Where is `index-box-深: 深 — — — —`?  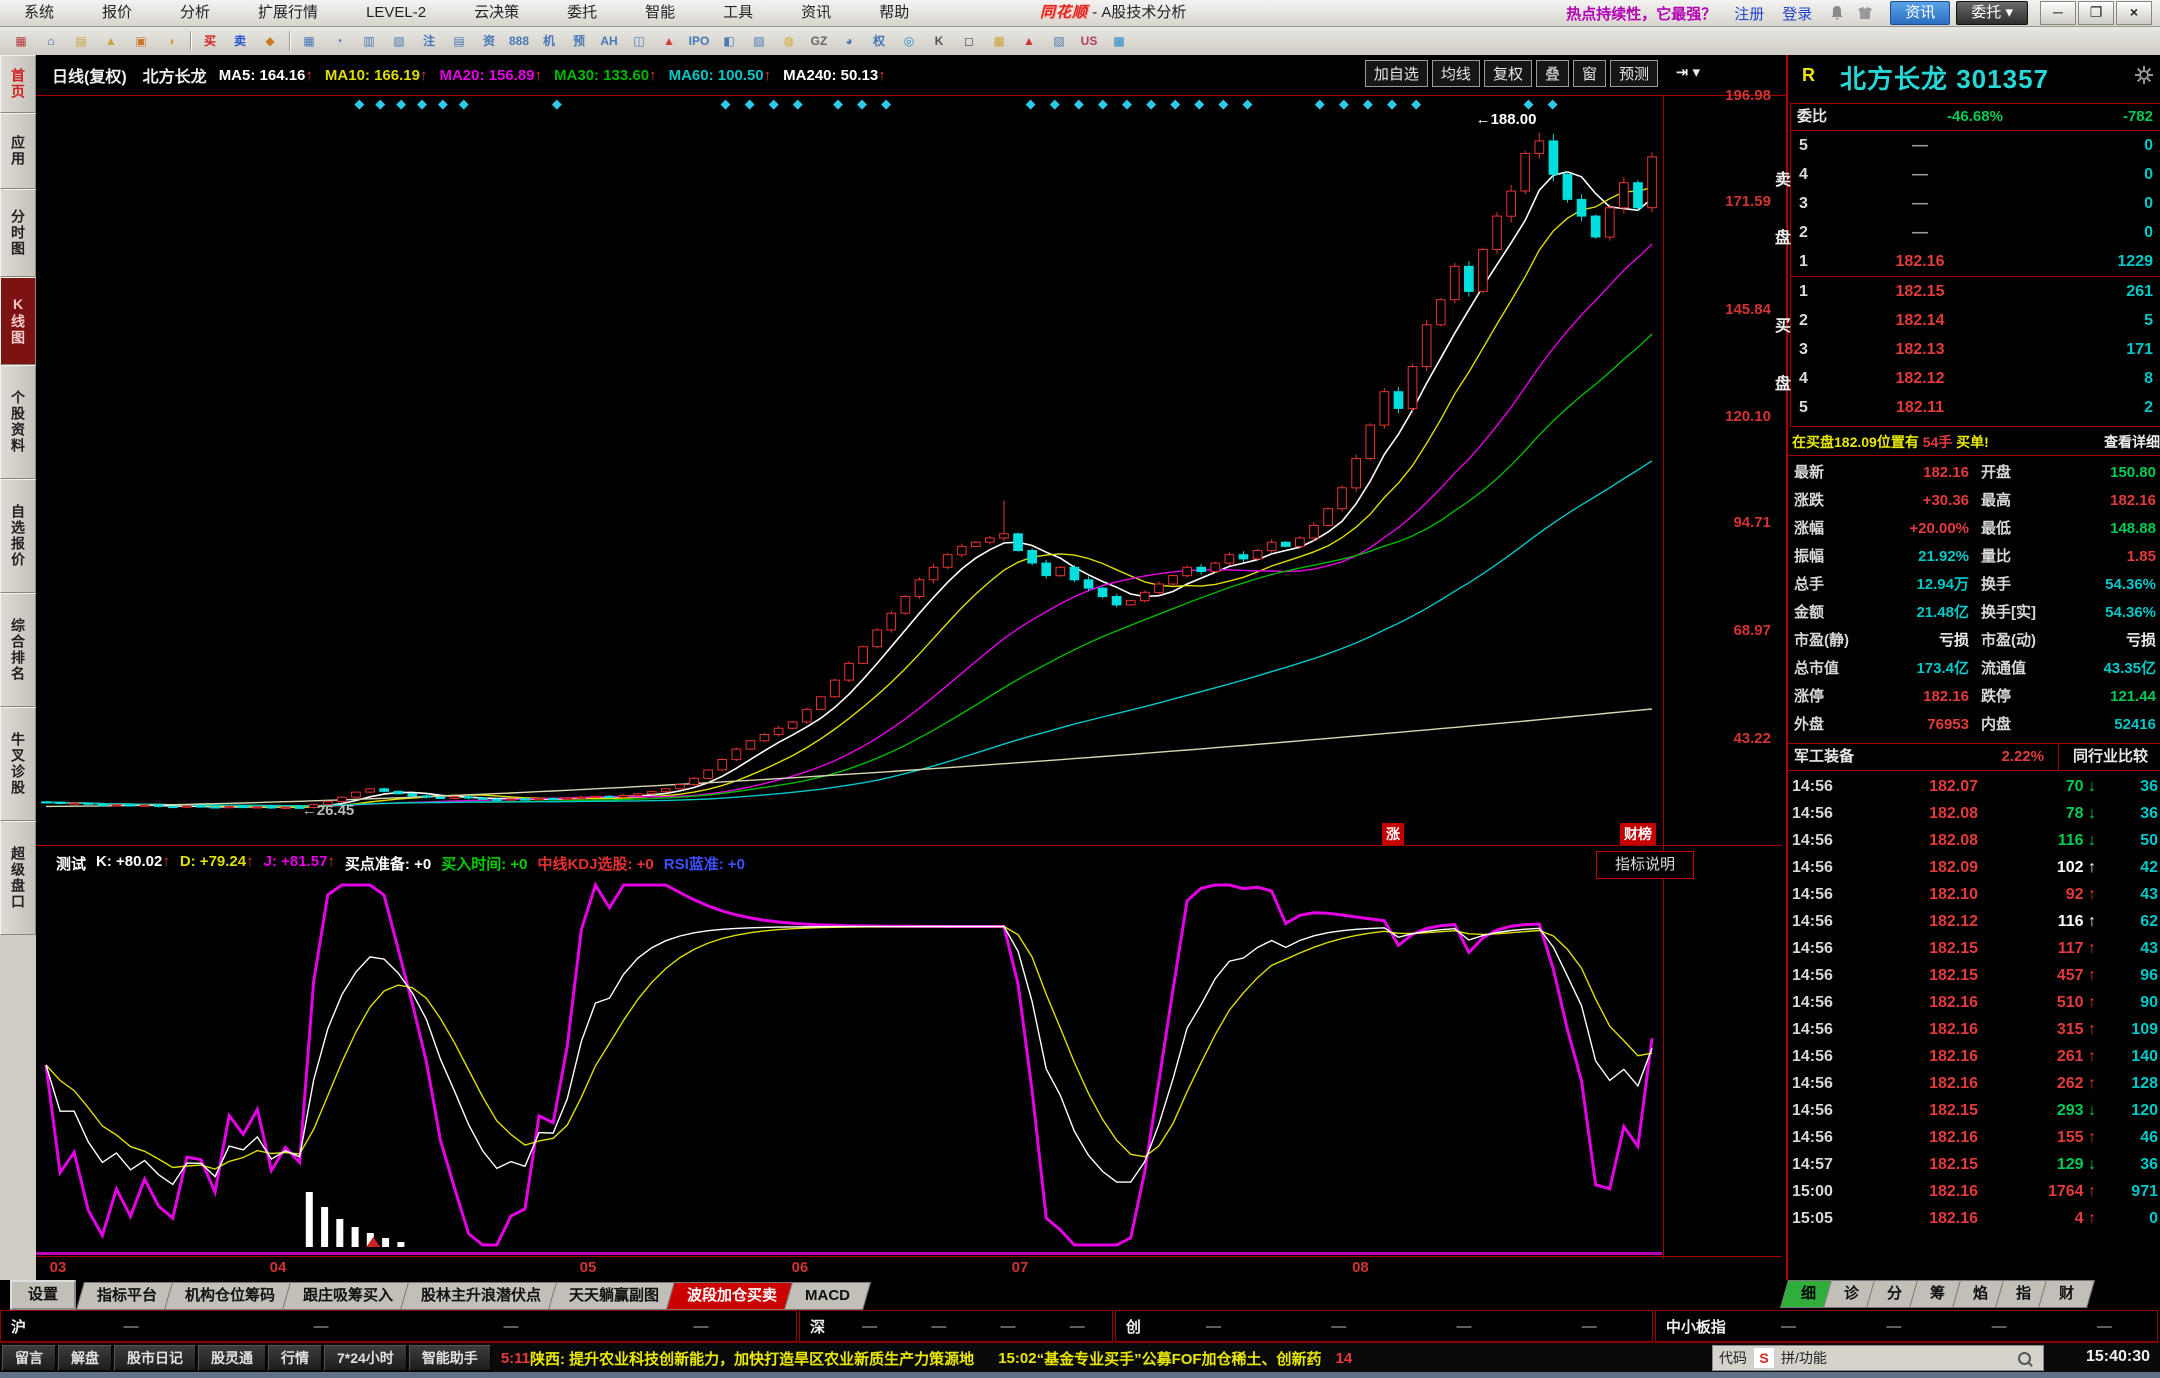 index-box-深: 深 — — — — is located at coordinates (956, 1326).